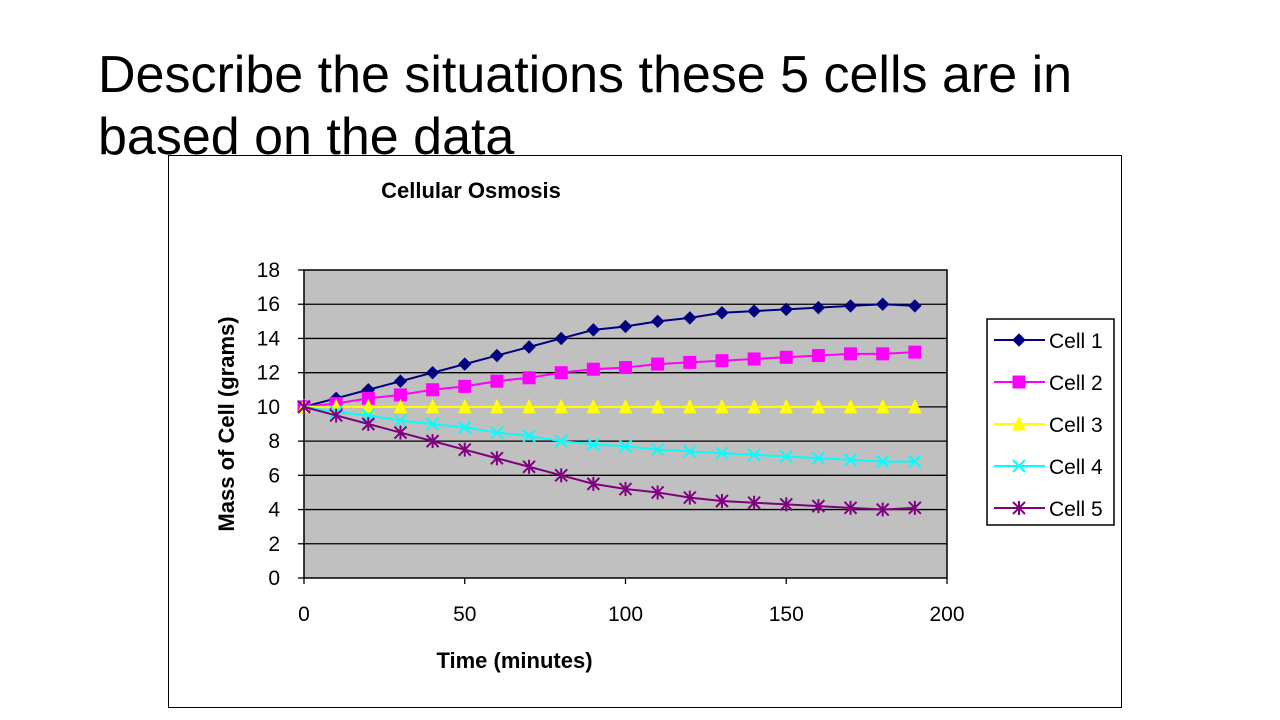 This screenshot has height=720, width=1280. I want to click on legend-label: Cell 3, so click(1076, 425).